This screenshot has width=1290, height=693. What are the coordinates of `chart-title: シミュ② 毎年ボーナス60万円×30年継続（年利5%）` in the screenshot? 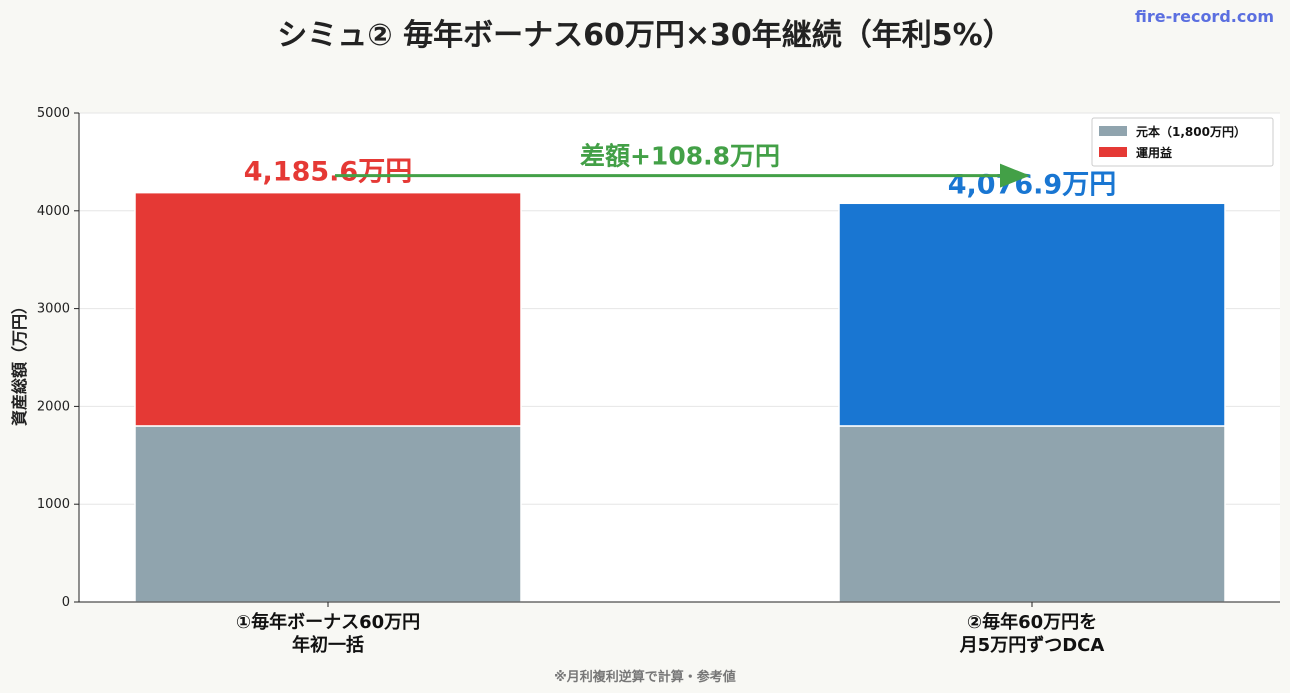 It's located at (645, 35).